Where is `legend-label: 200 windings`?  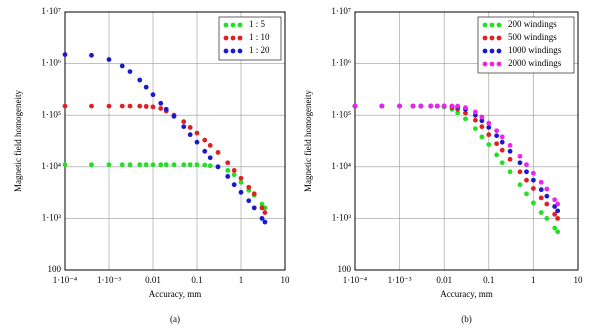
legend-label: 200 windings is located at coordinates (532, 24).